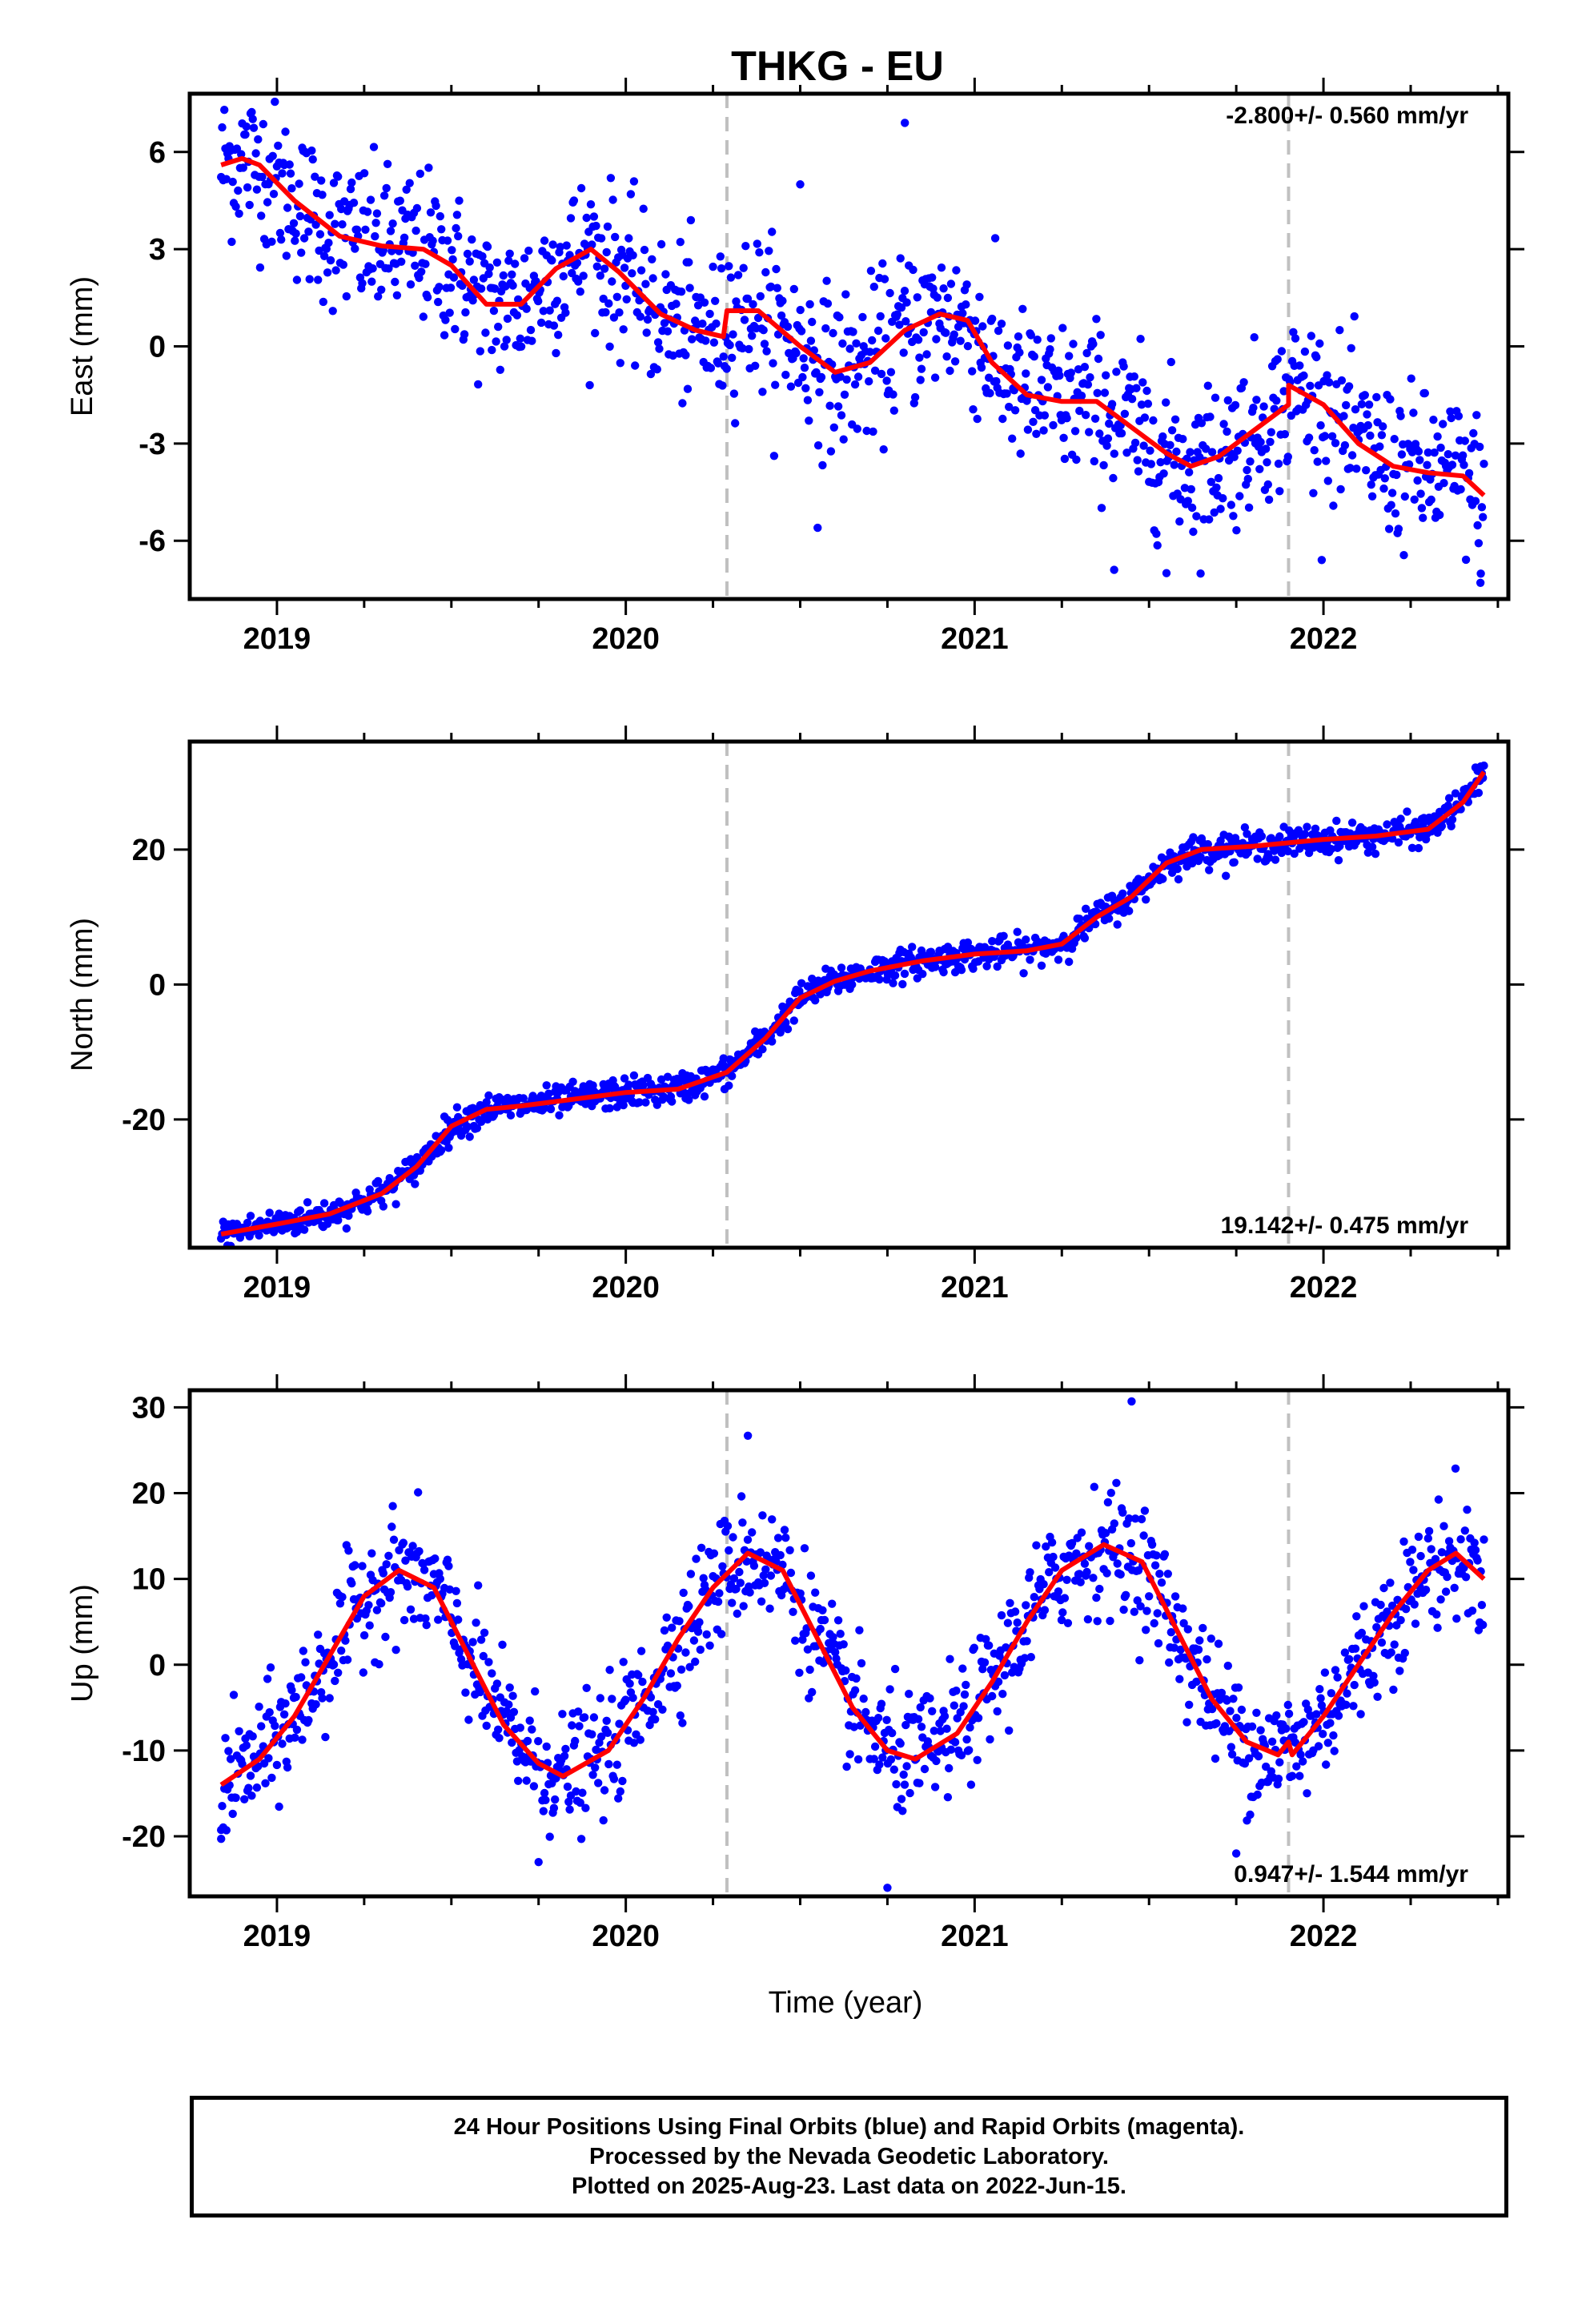  Describe the element at coordinates (277, 1288) in the screenshot. I see `x-tick-label: 2019` at that location.